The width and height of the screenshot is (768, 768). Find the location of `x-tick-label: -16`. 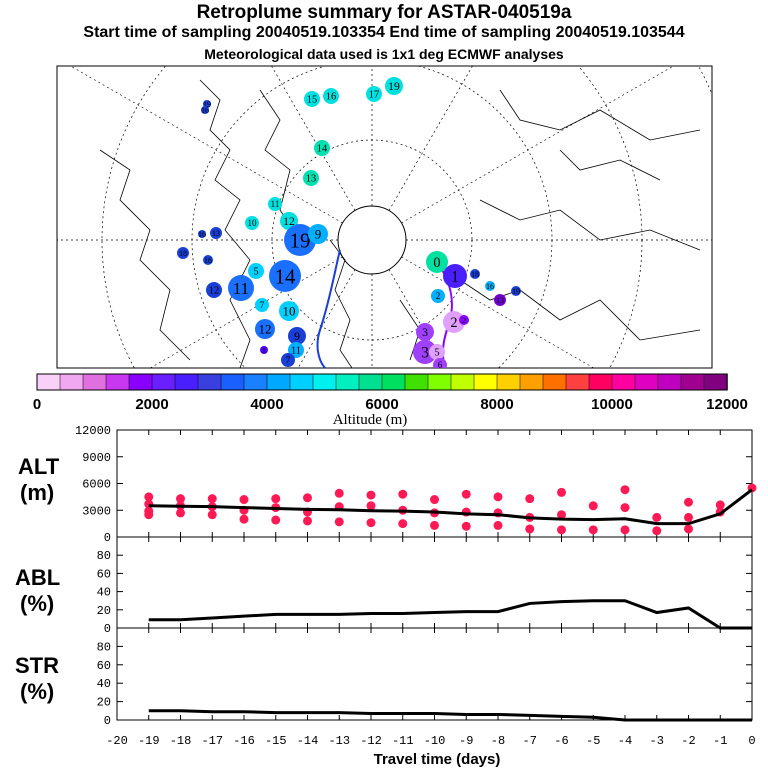

x-tick-label: -16 is located at coordinates (244, 741).